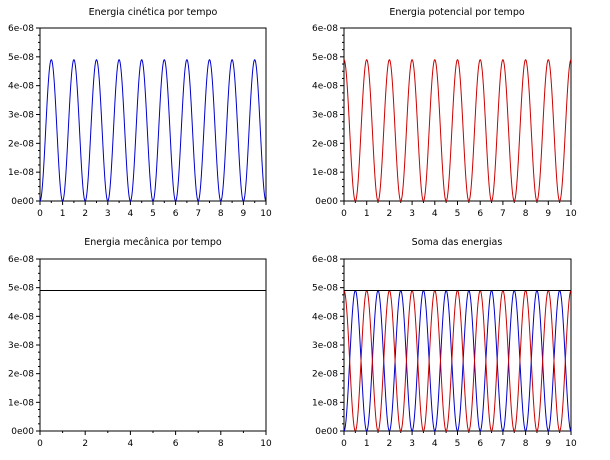  What do you see at coordinates (457, 242) in the screenshot?
I see `chart-title: Soma das energias` at bounding box center [457, 242].